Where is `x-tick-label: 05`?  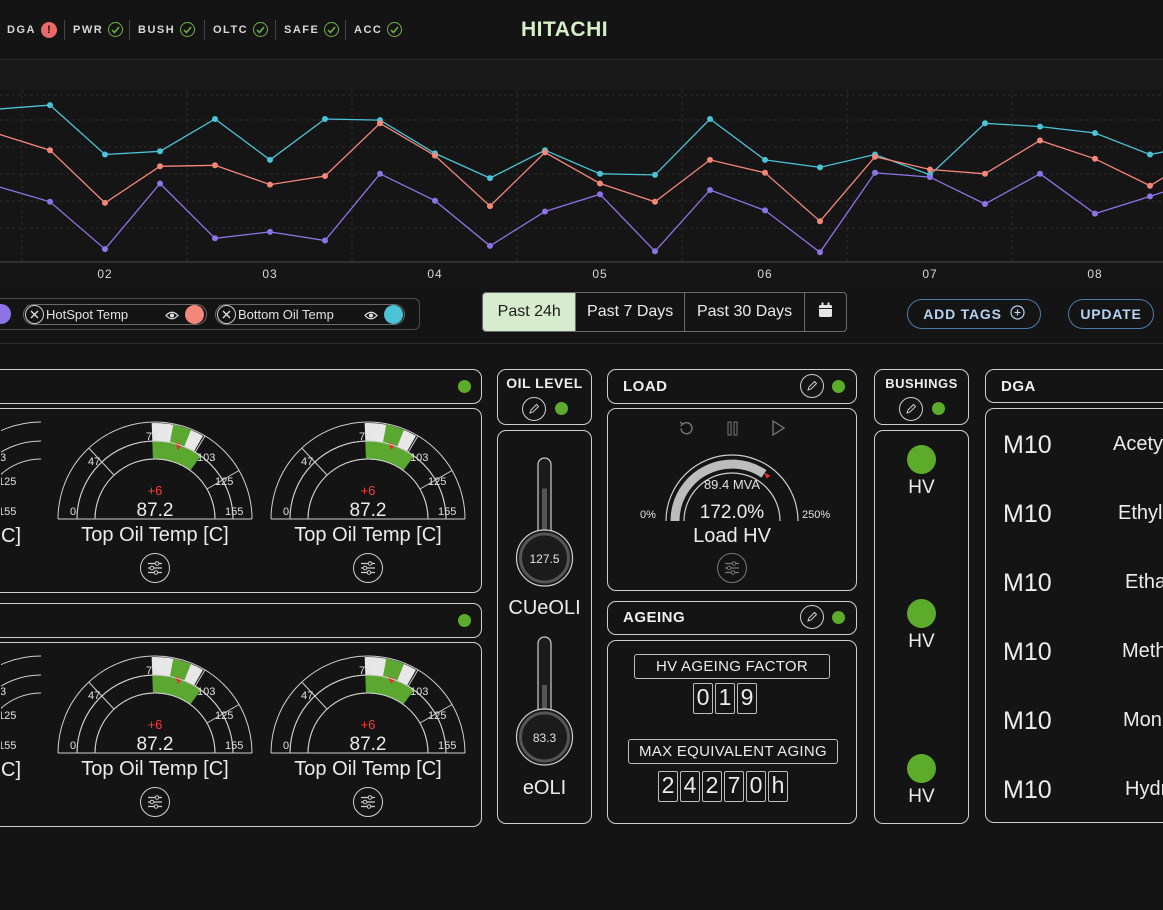
x-tick-label: 05 is located at coordinates (599, 274).